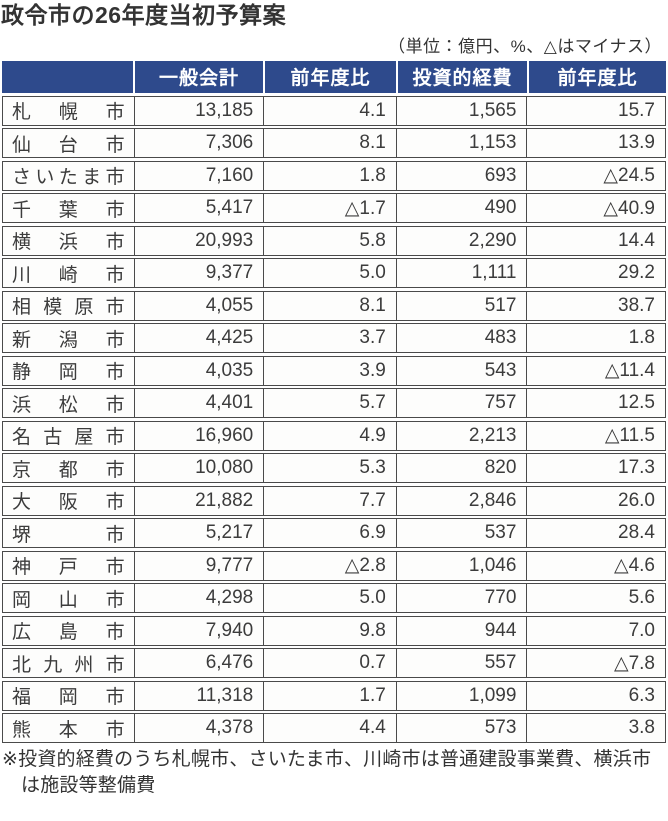  I want to click on value-cell: 1.7, so click(329, 695).